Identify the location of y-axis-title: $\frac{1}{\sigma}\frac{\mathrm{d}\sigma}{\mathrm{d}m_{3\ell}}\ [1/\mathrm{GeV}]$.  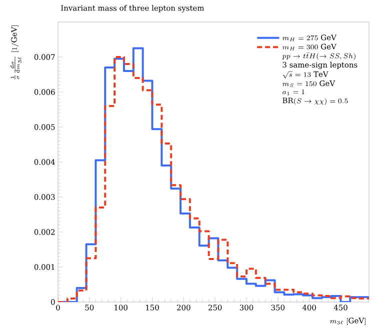
(16, 53).